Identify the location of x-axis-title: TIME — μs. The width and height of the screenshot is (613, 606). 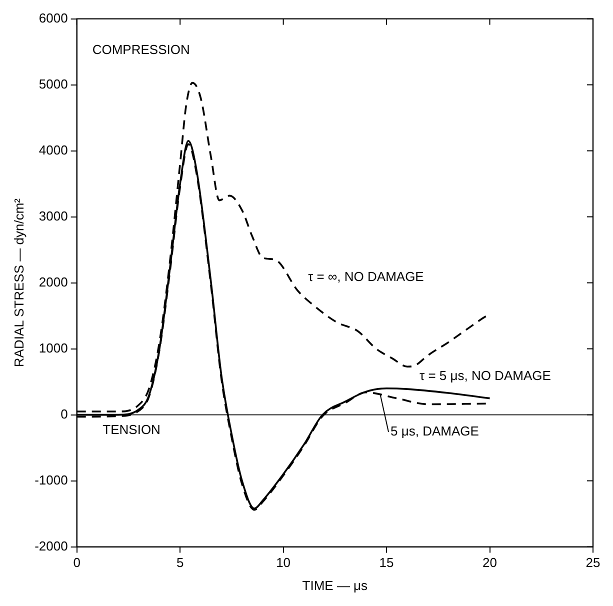
(335, 585).